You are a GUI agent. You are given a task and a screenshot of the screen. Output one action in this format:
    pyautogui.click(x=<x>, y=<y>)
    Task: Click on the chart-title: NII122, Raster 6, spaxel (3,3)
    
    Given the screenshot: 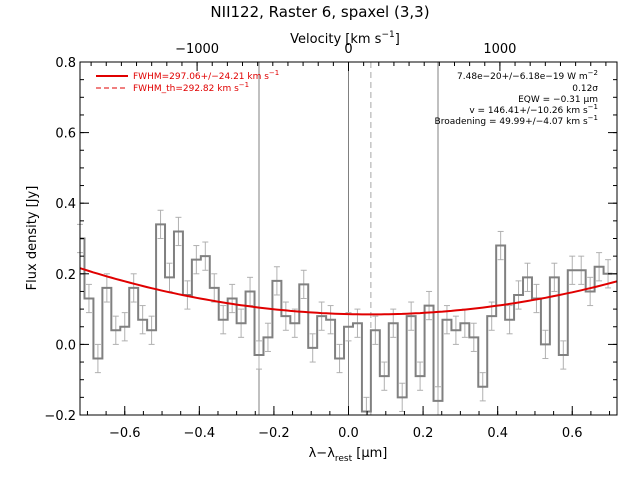 What is the action you would take?
    pyautogui.click(x=319, y=12)
    